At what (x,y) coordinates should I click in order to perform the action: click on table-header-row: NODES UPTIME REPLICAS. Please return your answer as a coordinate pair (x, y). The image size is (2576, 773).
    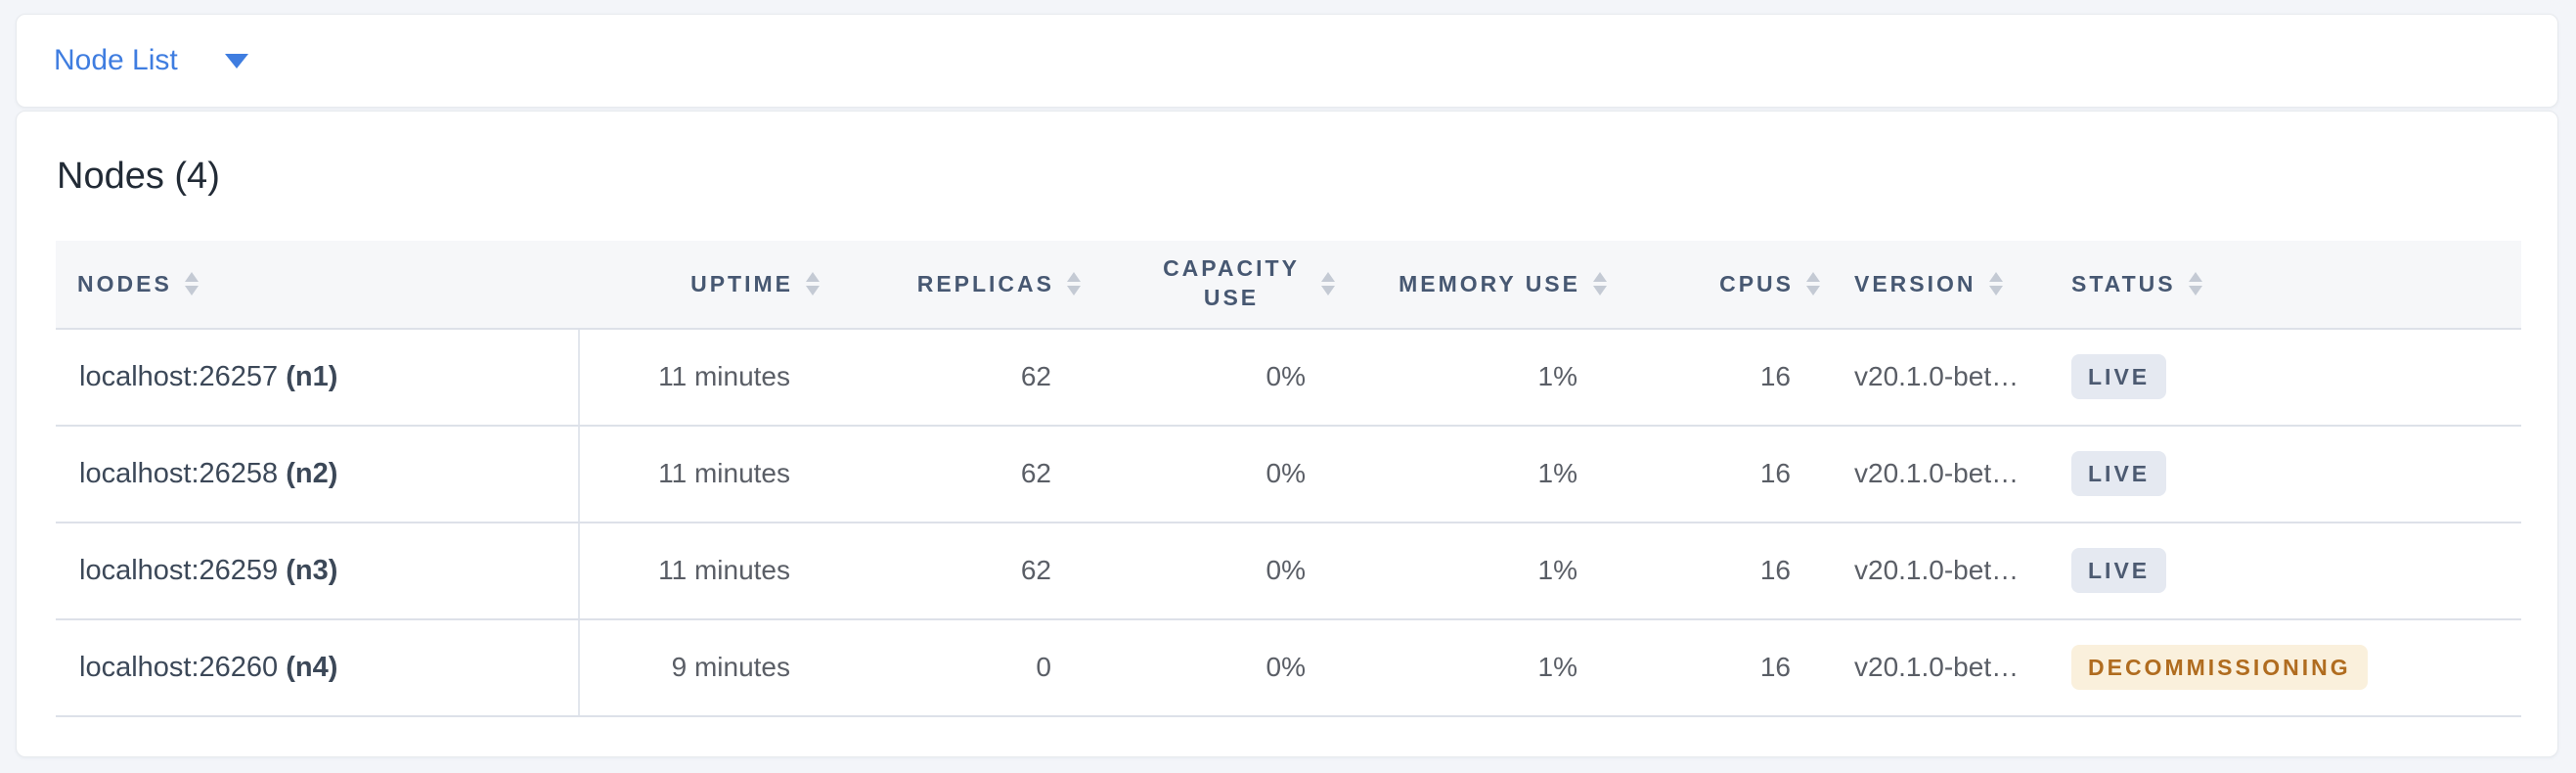
    Looking at the image, I should click on (1288, 285).